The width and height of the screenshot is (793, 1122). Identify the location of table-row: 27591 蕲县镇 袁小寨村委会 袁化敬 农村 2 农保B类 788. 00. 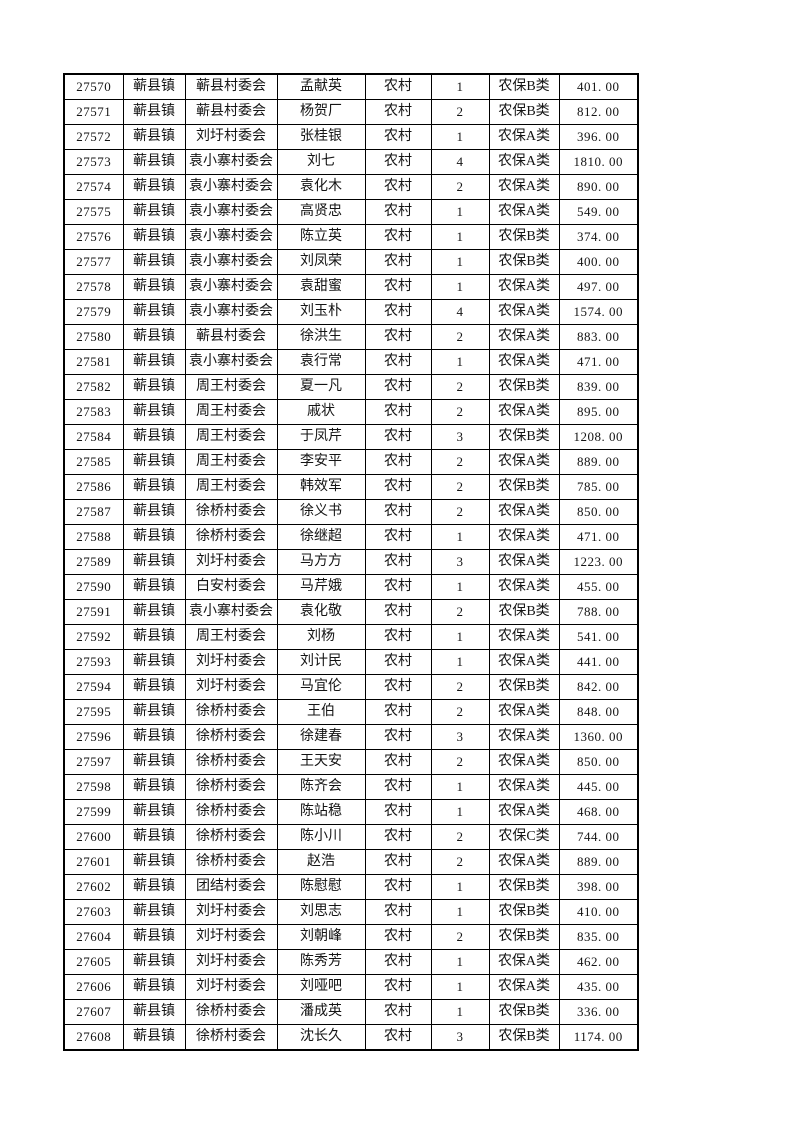
(351, 612).